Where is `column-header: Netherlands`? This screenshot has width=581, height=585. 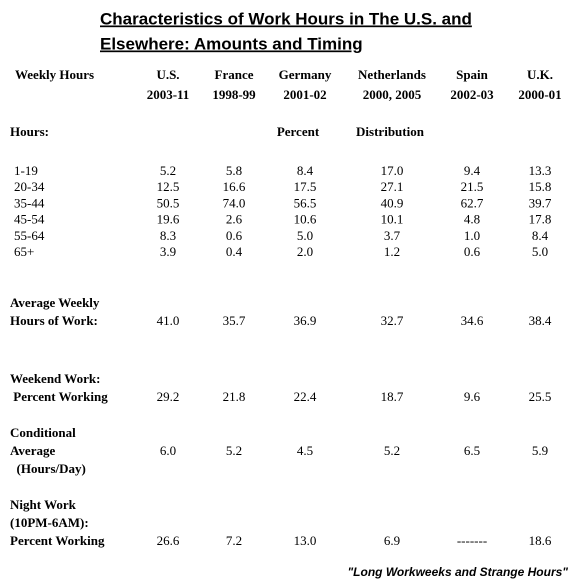 column-header: Netherlands is located at coordinates (392, 74).